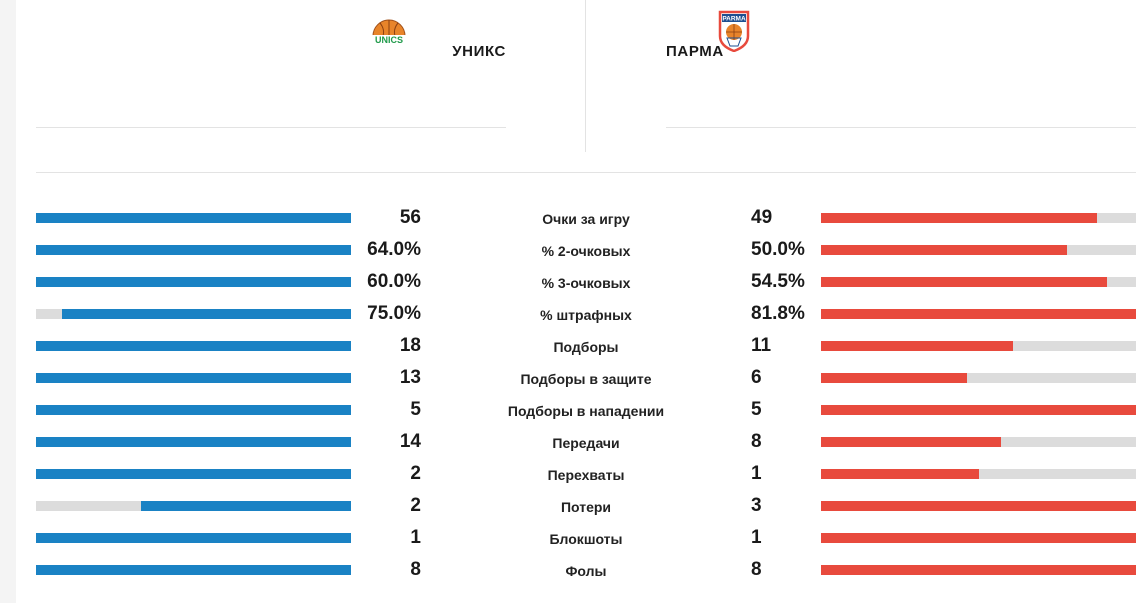  What do you see at coordinates (415, 569) in the screenshot?
I see `home-stat-value: 8` at bounding box center [415, 569].